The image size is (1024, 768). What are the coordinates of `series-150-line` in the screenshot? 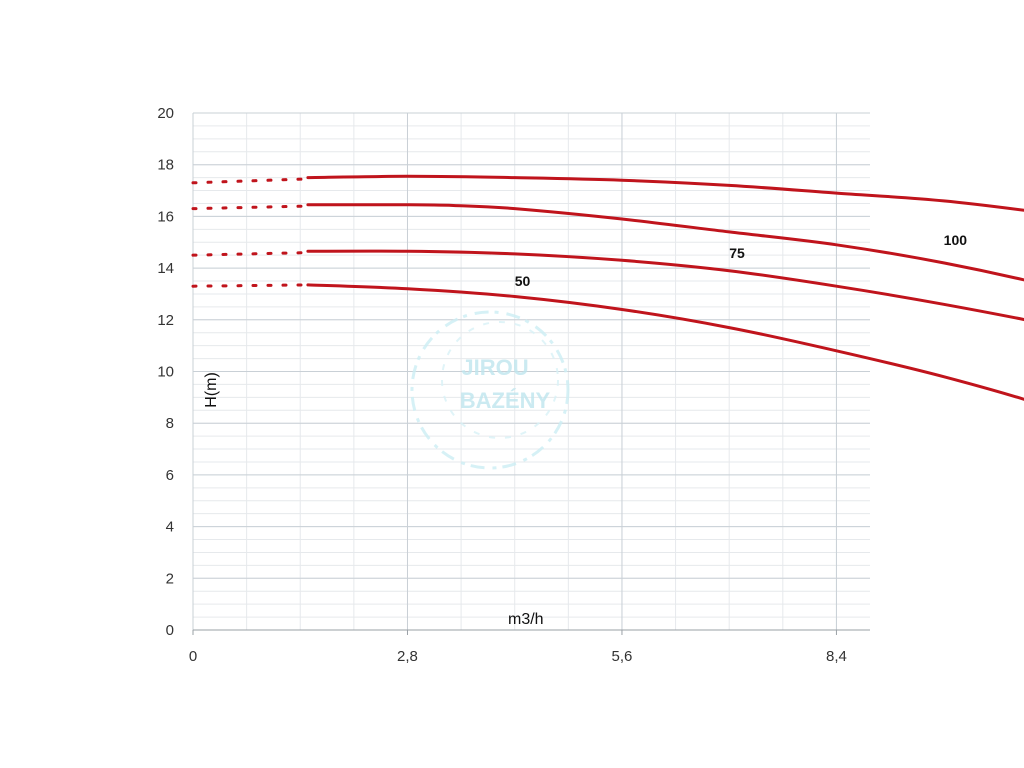 It's located at (665, 193).